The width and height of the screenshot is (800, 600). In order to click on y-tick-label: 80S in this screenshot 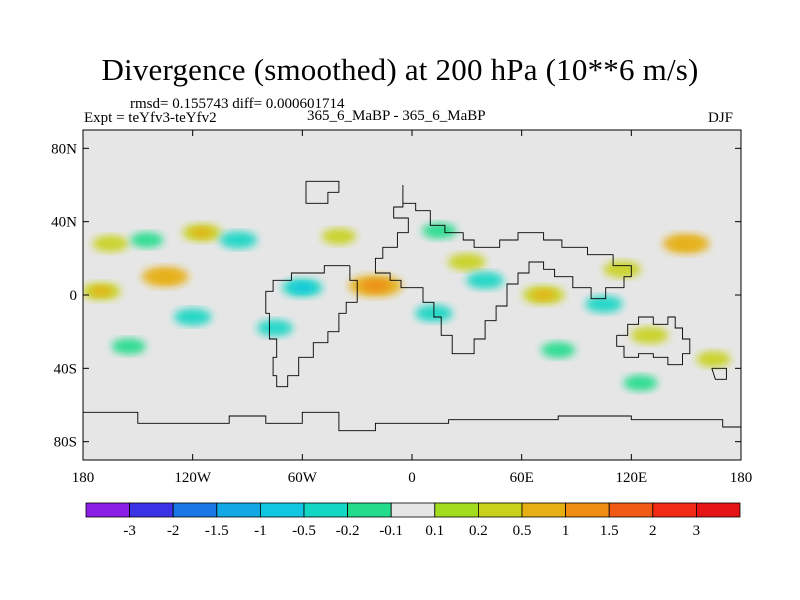, I will do `click(65, 443)`.